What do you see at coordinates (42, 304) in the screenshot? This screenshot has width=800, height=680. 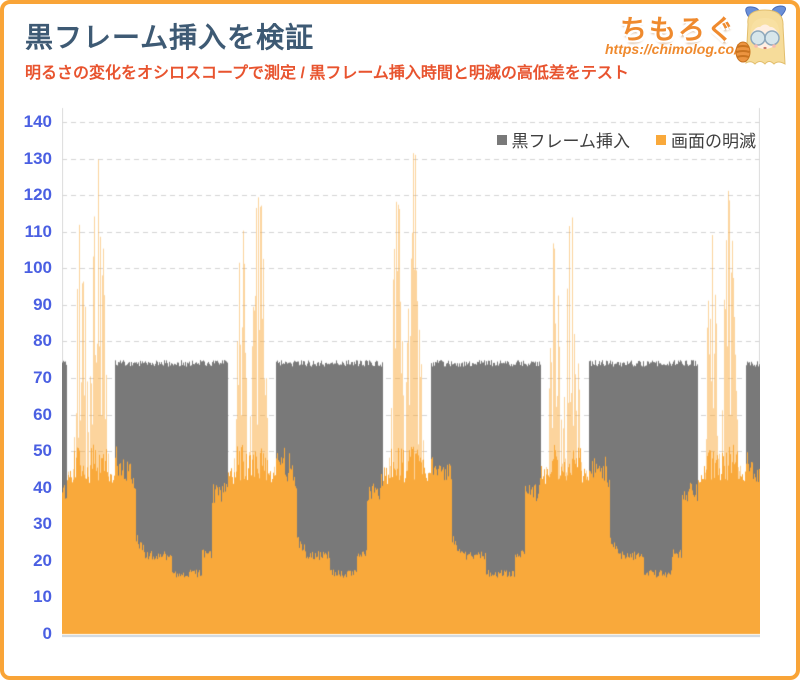 I see `y-tick-label: 90` at bounding box center [42, 304].